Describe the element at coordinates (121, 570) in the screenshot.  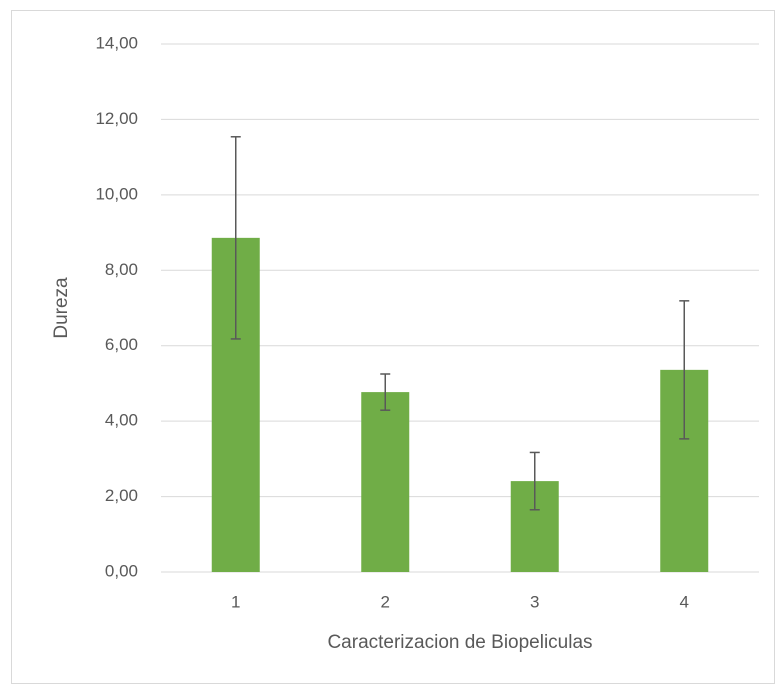
I see `y-tick-label: 0,00` at that location.